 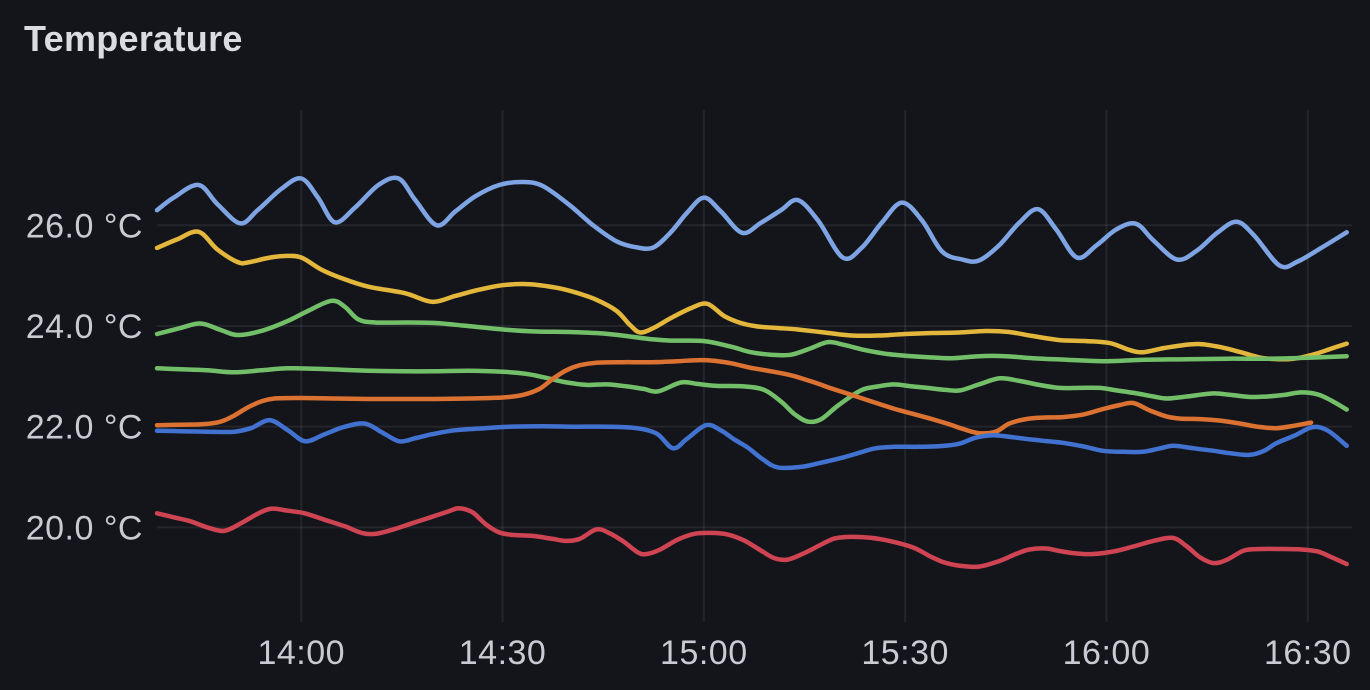 What do you see at coordinates (751, 395) in the screenshot?
I see `series-green-lower-line` at bounding box center [751, 395].